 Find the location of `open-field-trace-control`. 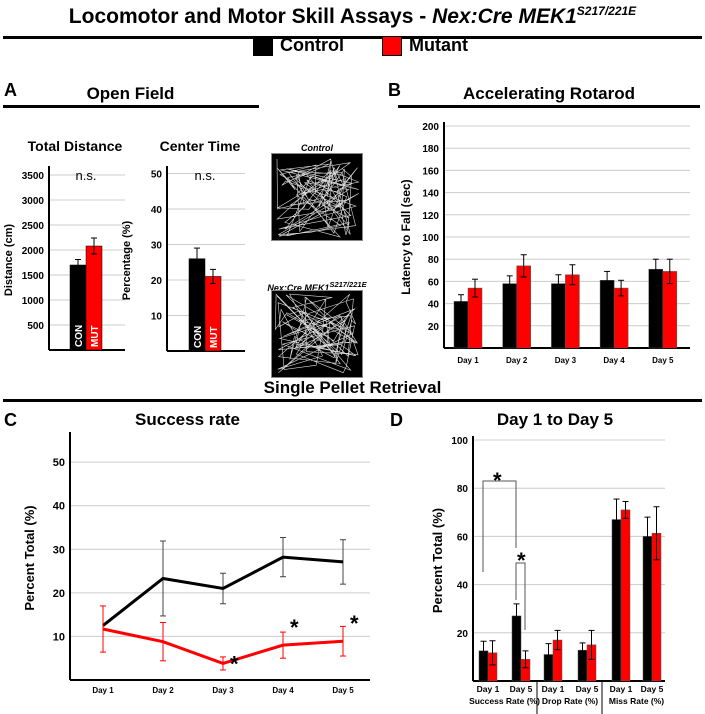

open-field-trace-control is located at coordinates (317, 197).